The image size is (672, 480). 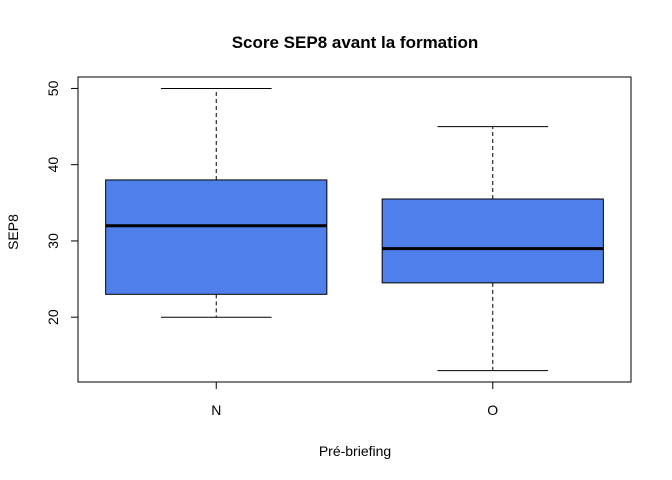 I want to click on box-n, so click(x=216, y=237).